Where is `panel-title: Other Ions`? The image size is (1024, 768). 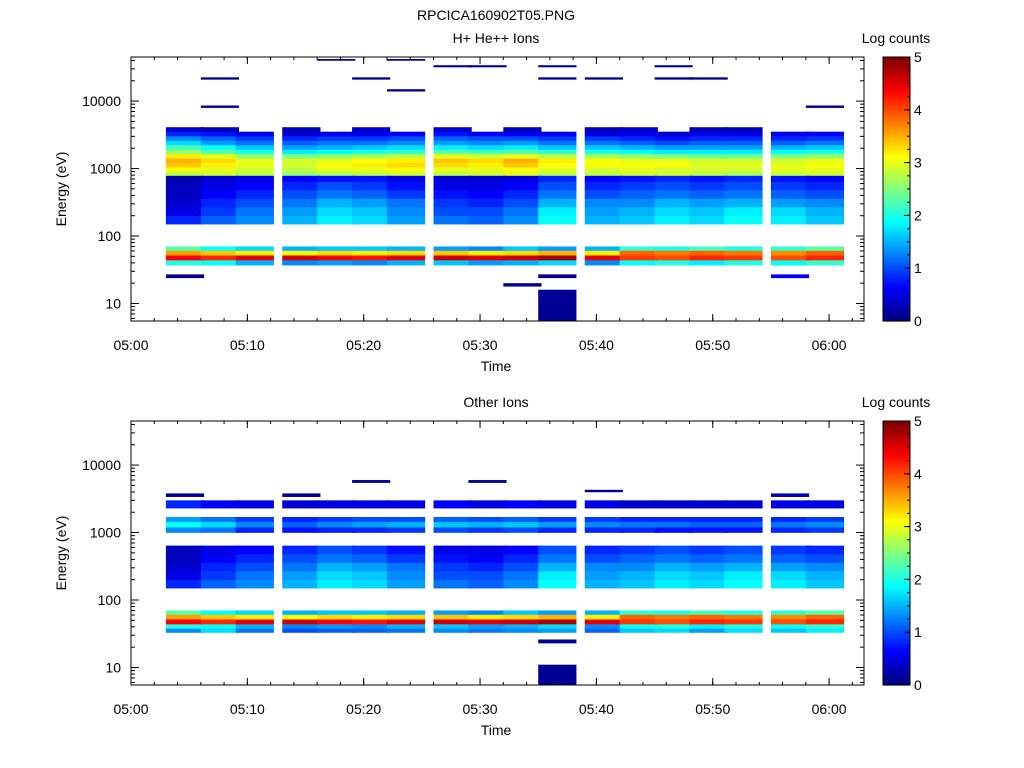
panel-title: Other Ions is located at coordinates (495, 402).